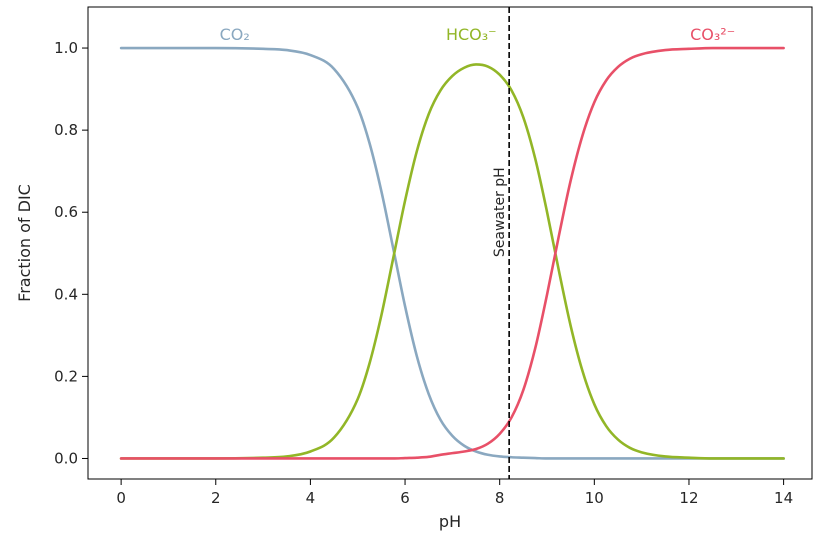  I want to click on x-tick-label: 10, so click(594, 498).